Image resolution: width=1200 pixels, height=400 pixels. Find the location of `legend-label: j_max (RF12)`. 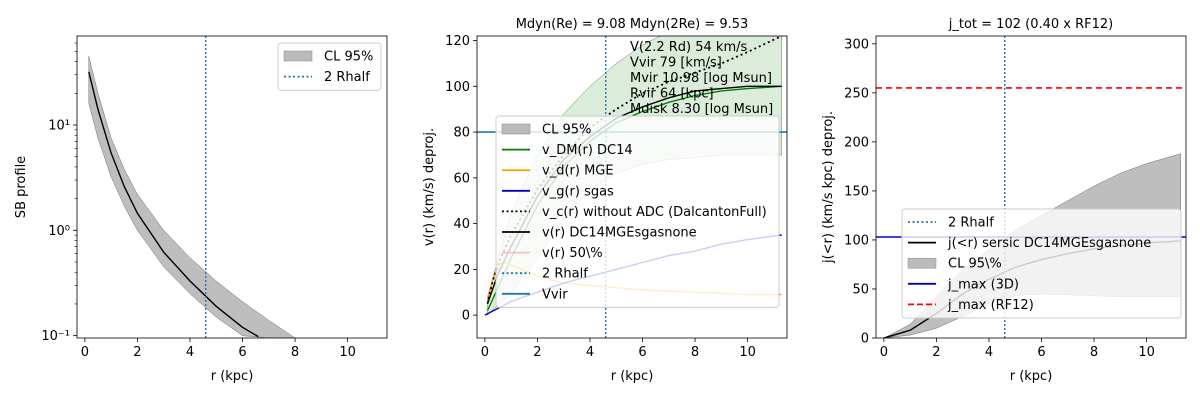

legend-label: j_max (RF12) is located at coordinates (990, 305).